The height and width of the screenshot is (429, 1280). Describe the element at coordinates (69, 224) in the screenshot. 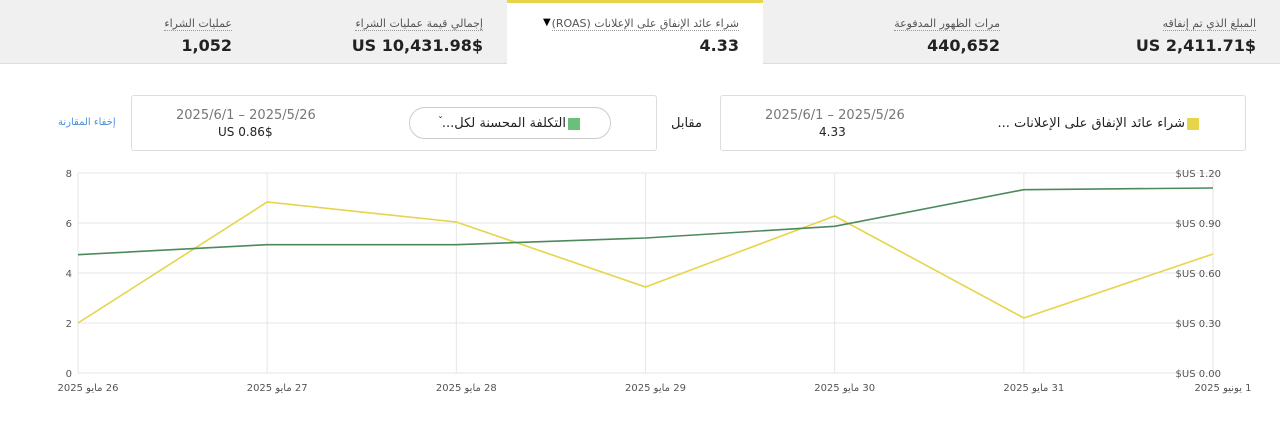

I see `y-tick-label: 6` at that location.